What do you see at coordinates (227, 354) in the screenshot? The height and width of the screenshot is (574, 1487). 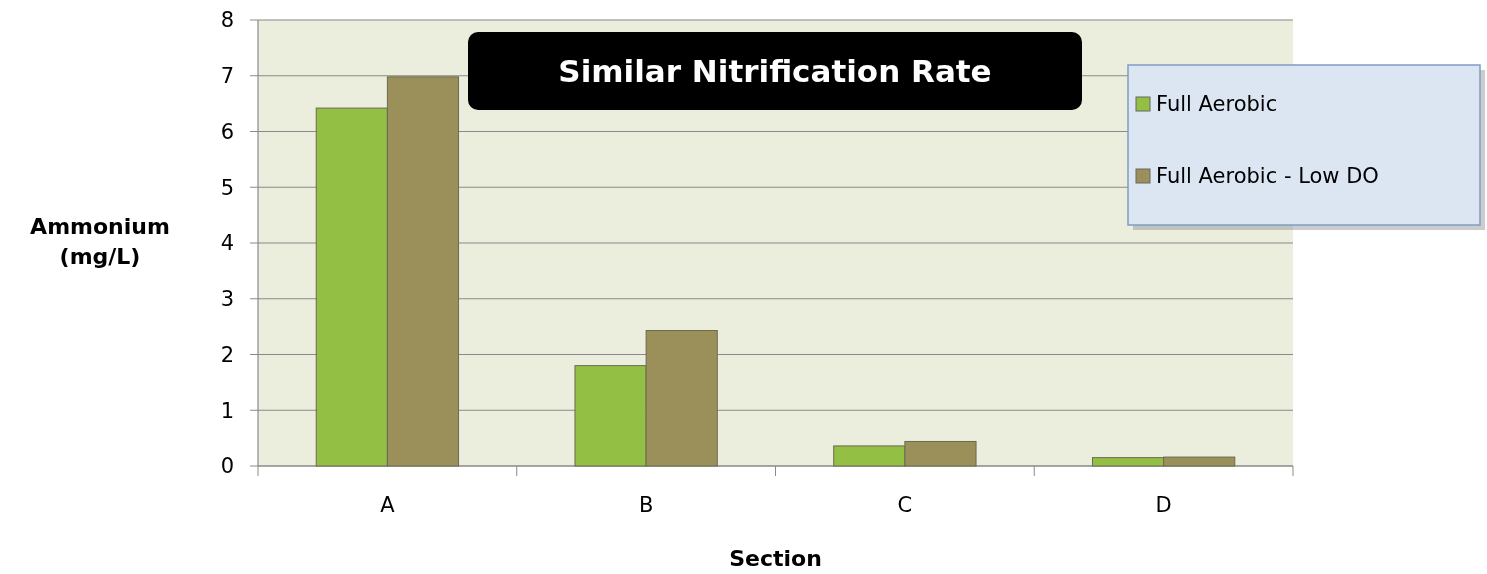 I see `y-tick-label: 2` at bounding box center [227, 354].